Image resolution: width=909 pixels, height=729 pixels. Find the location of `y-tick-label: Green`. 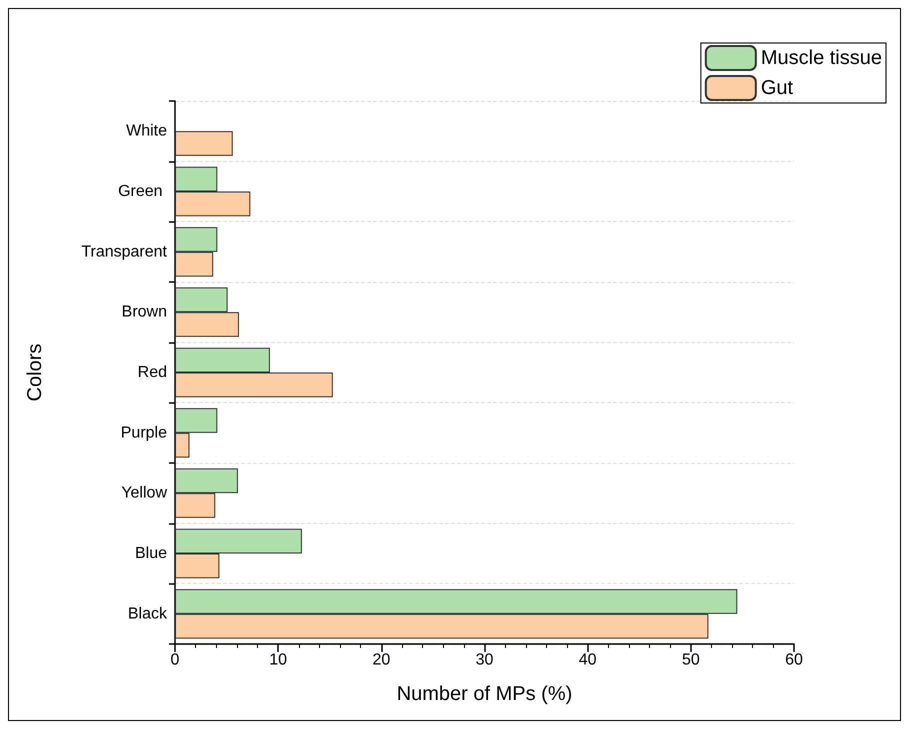

y-tick-label: Green is located at coordinates (142, 191).